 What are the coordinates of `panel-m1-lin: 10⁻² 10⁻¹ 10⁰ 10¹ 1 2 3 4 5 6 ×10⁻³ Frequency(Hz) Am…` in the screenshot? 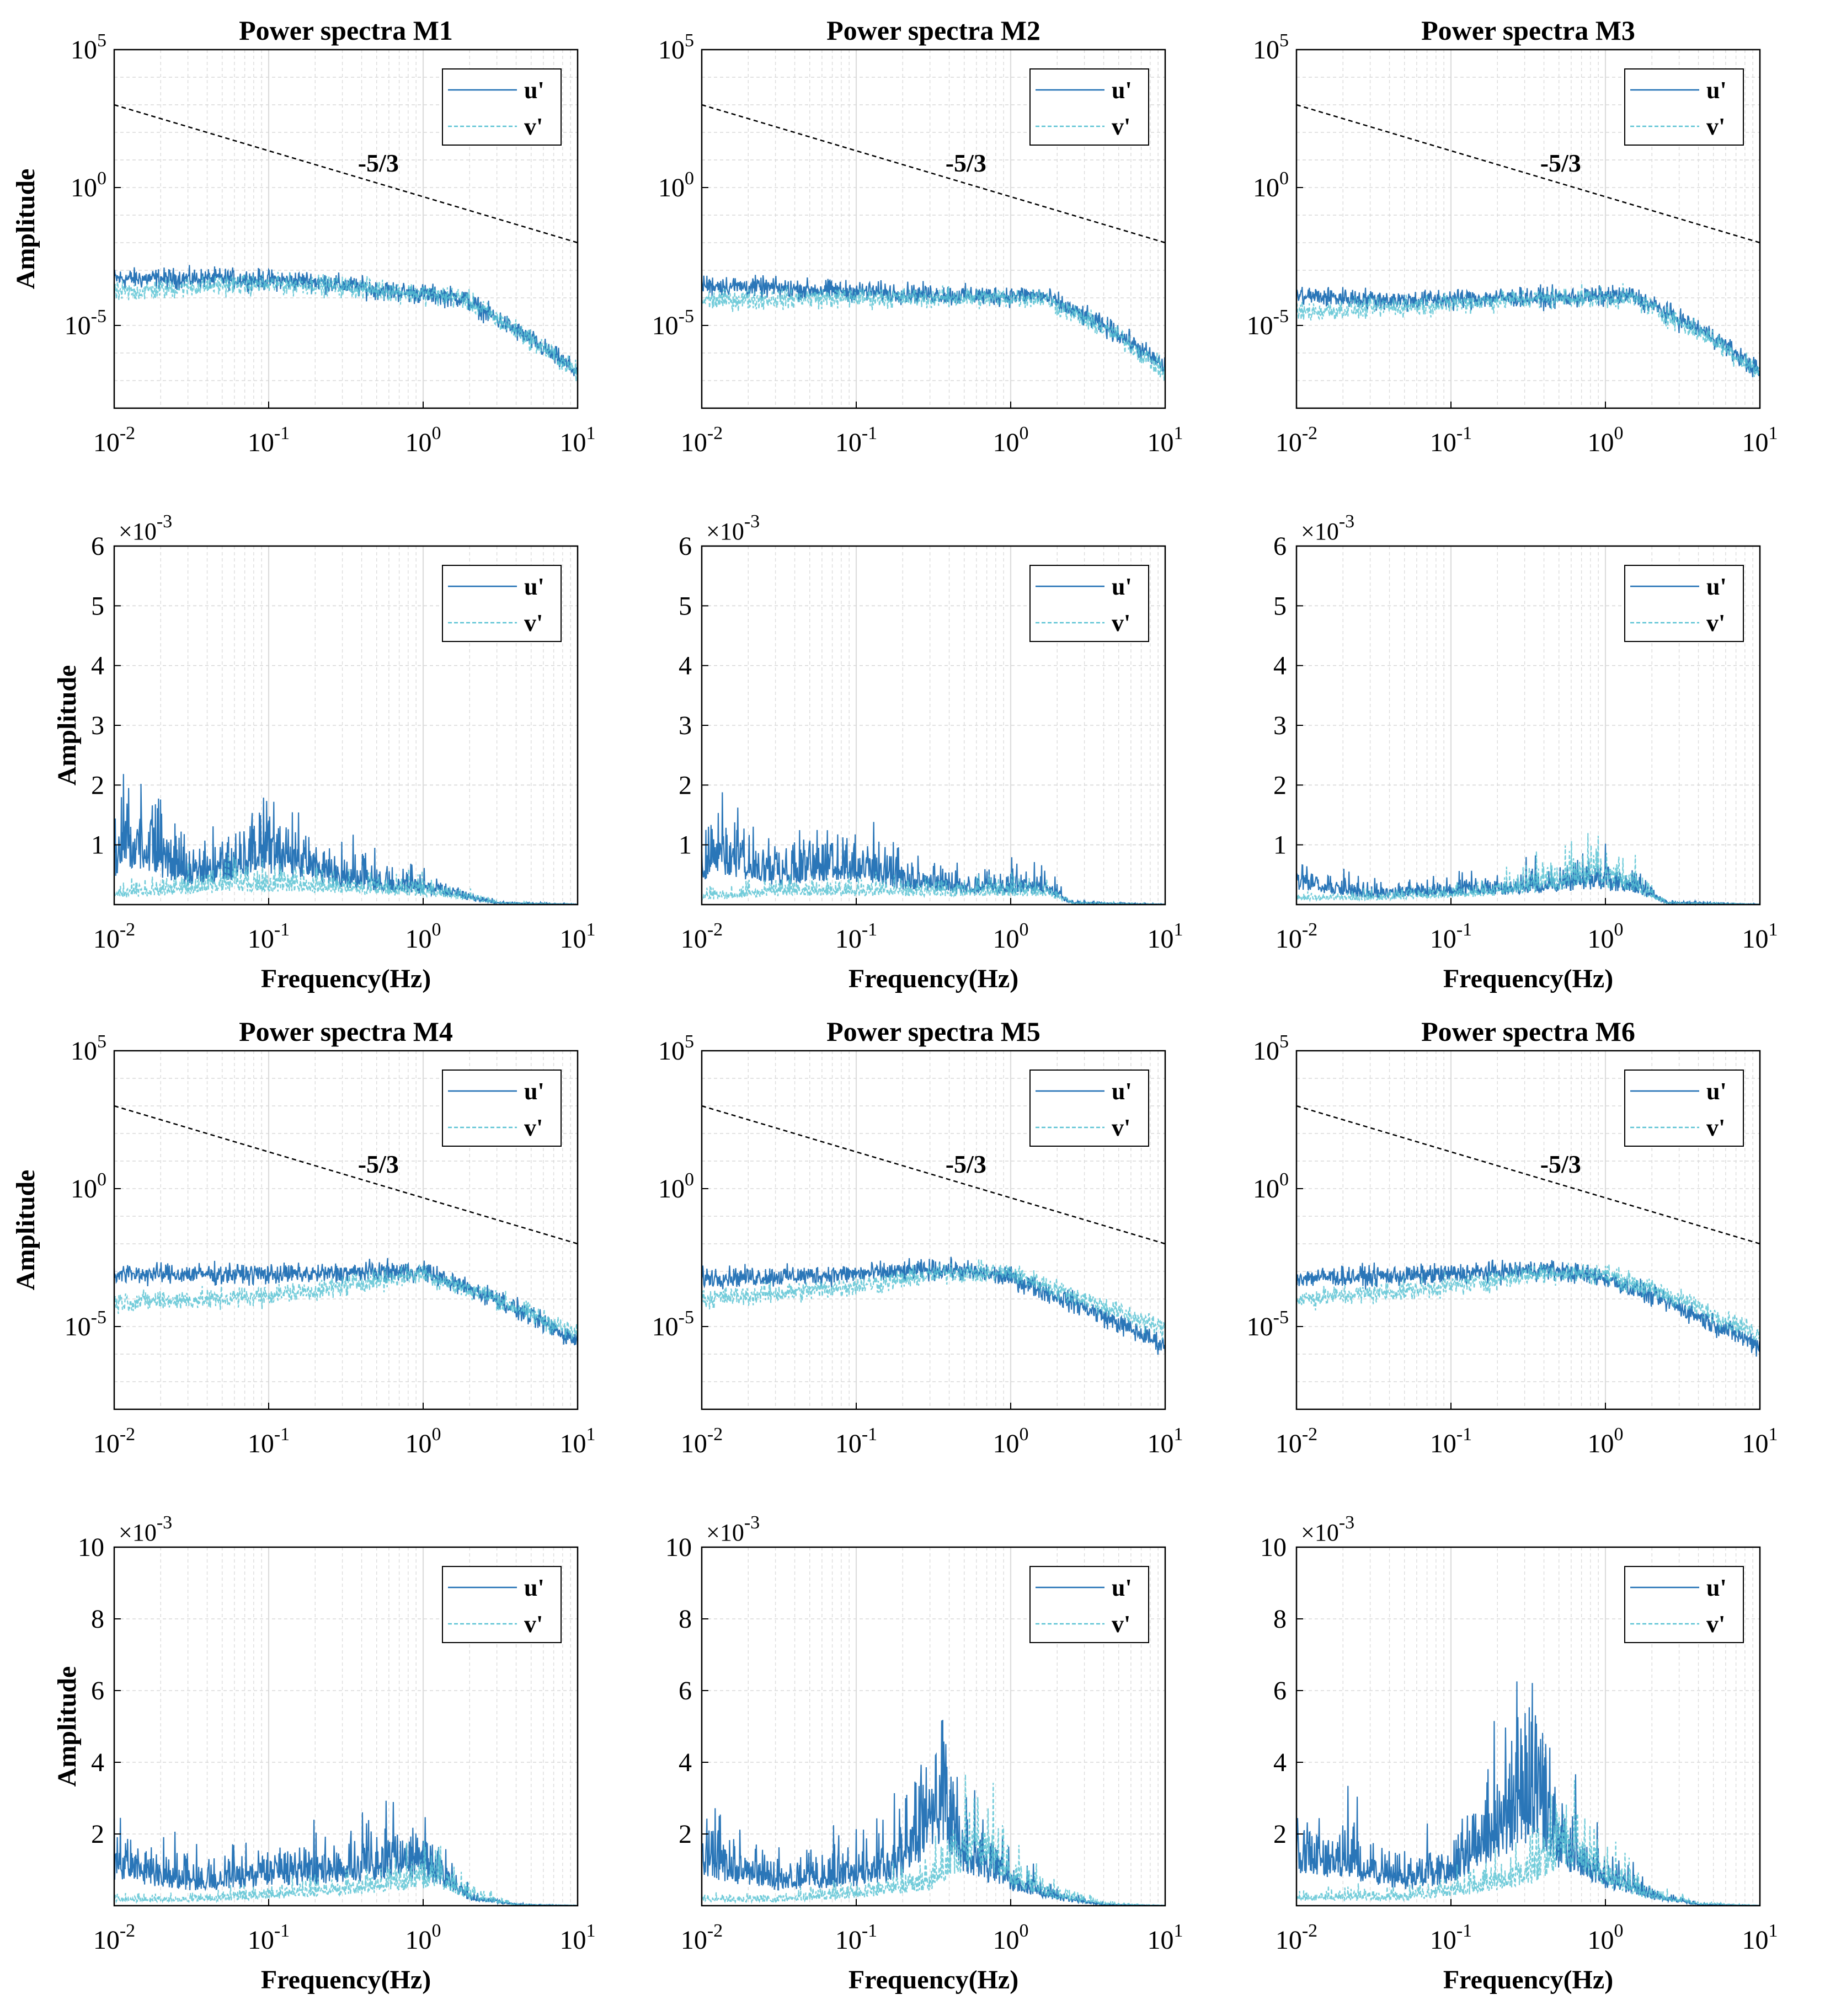 It's located at (324, 752).